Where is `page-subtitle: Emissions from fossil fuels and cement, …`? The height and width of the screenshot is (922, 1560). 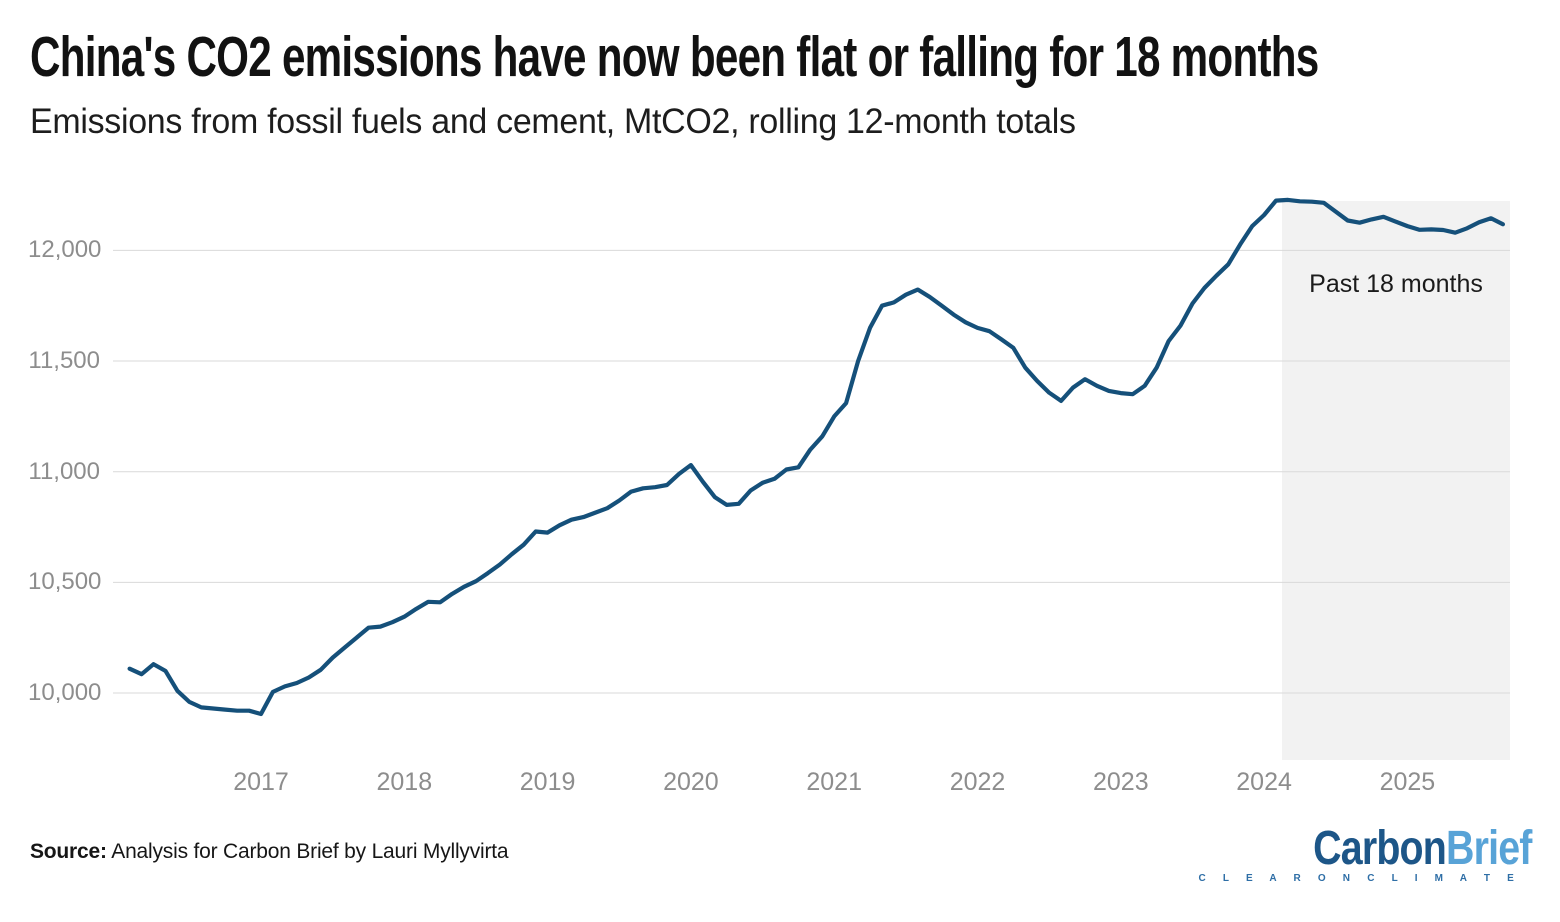 page-subtitle: Emissions from fossil fuels and cement, … is located at coordinates (553, 121).